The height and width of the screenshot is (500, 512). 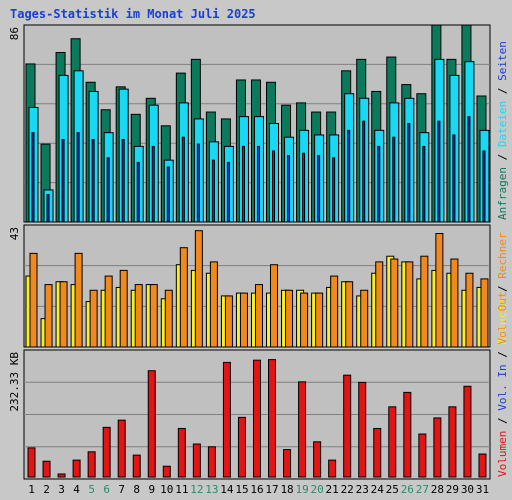 I want to click on x-tick-label: 26, so click(x=407, y=489).